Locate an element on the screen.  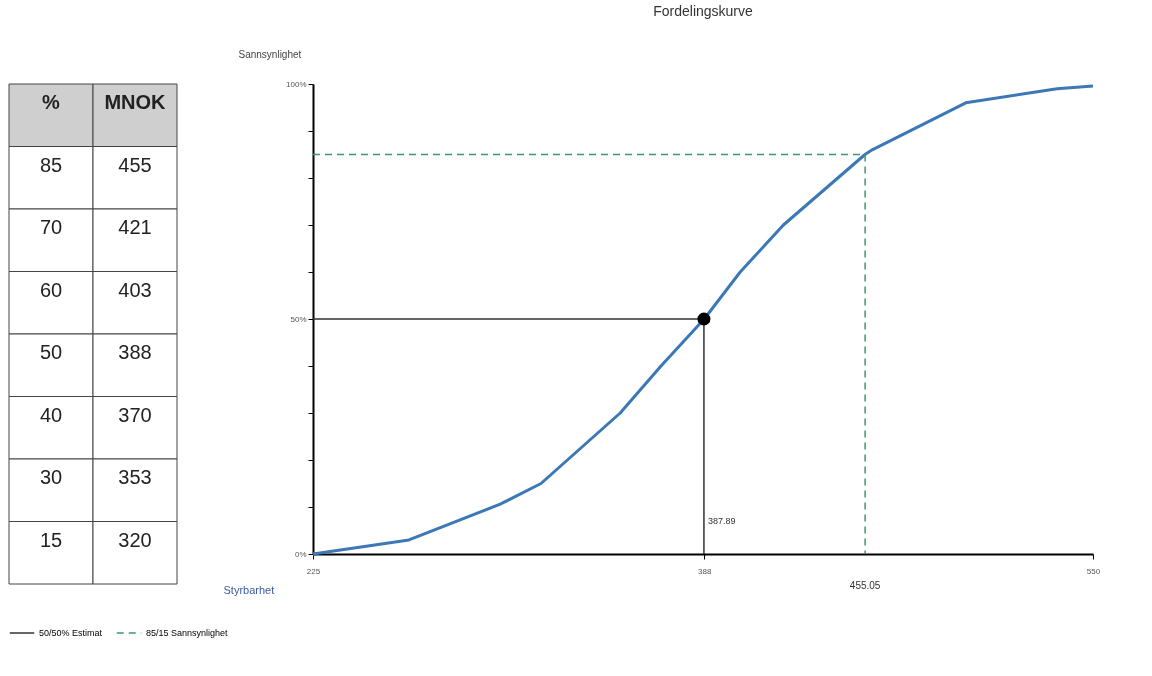
y-tick-label: 60 is located at coordinates (51, 289).